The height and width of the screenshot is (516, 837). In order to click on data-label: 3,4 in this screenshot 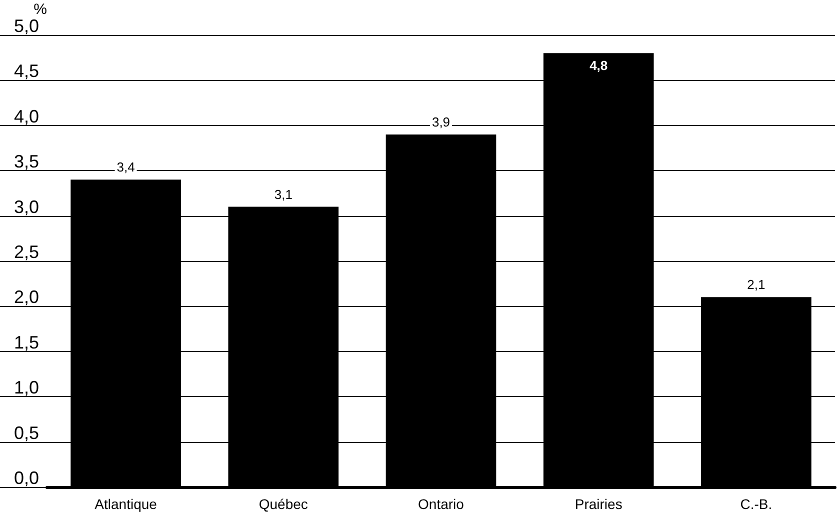, I will do `click(125, 167)`.